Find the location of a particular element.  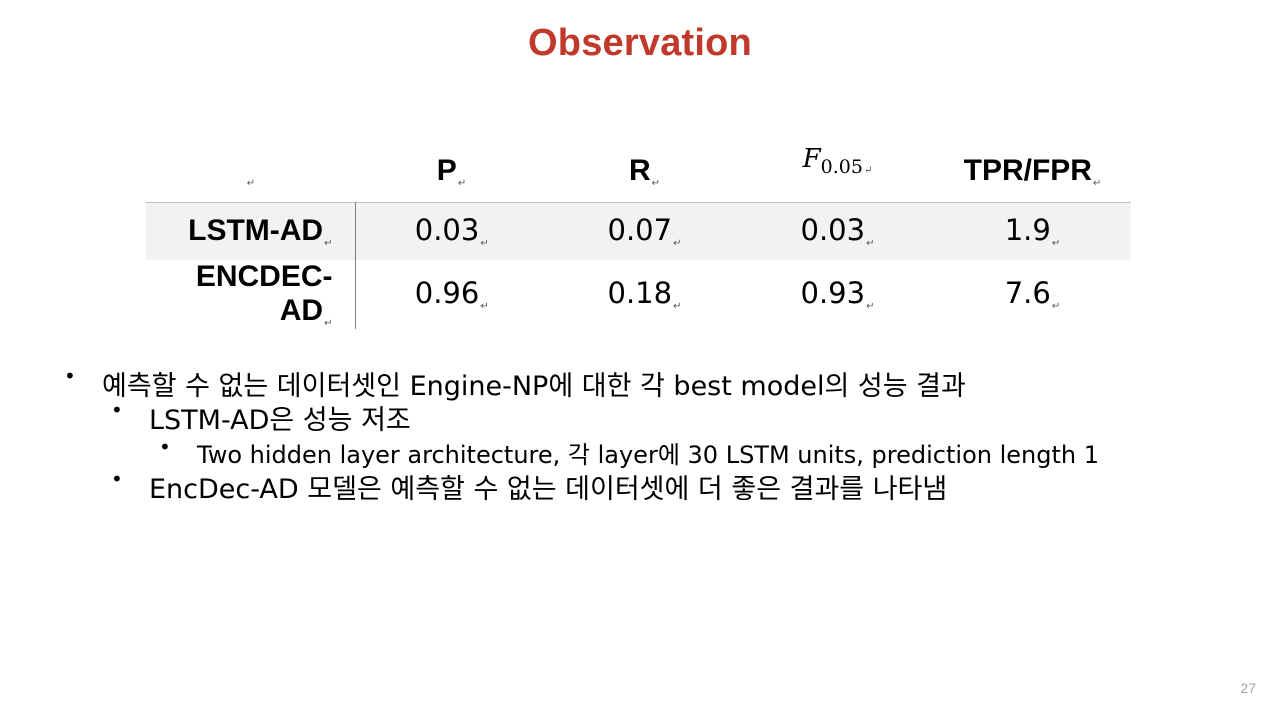

header-empty-cell: ↵ is located at coordinates (250, 171).